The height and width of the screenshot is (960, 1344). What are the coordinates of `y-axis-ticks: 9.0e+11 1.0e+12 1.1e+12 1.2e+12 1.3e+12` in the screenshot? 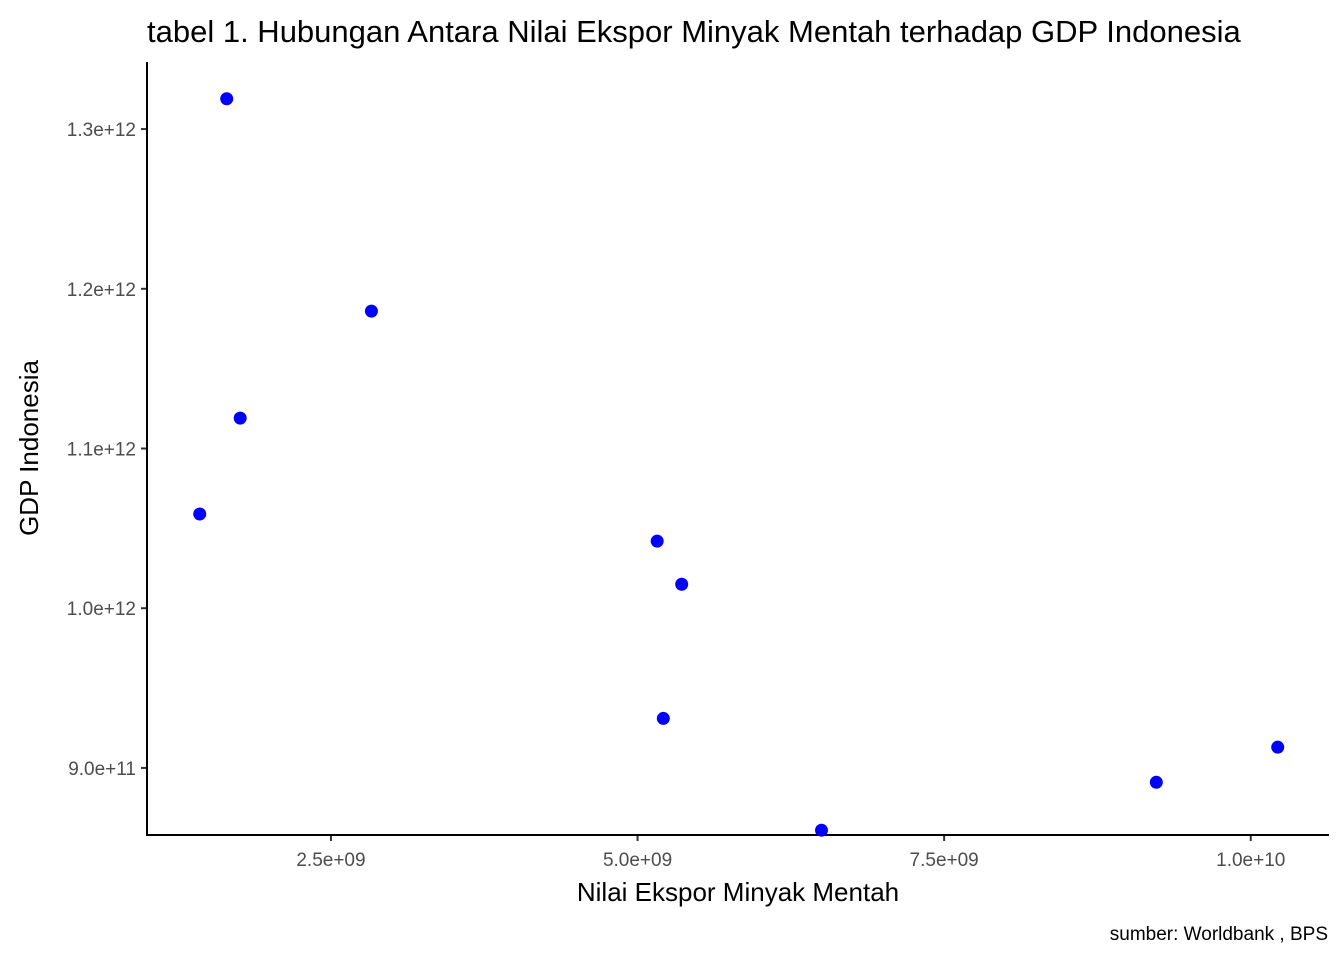 It's located at (107, 450).